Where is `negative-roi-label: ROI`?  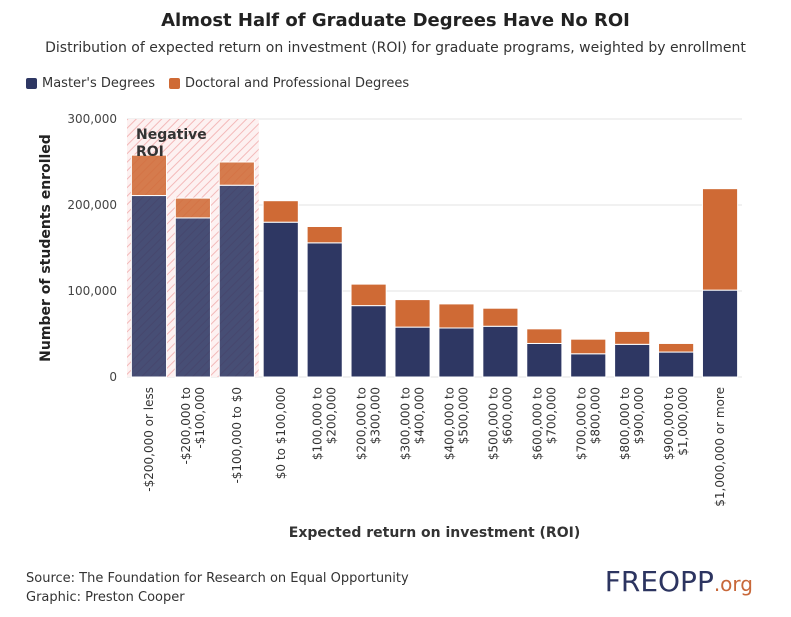 negative-roi-label: ROI is located at coordinates (150, 152).